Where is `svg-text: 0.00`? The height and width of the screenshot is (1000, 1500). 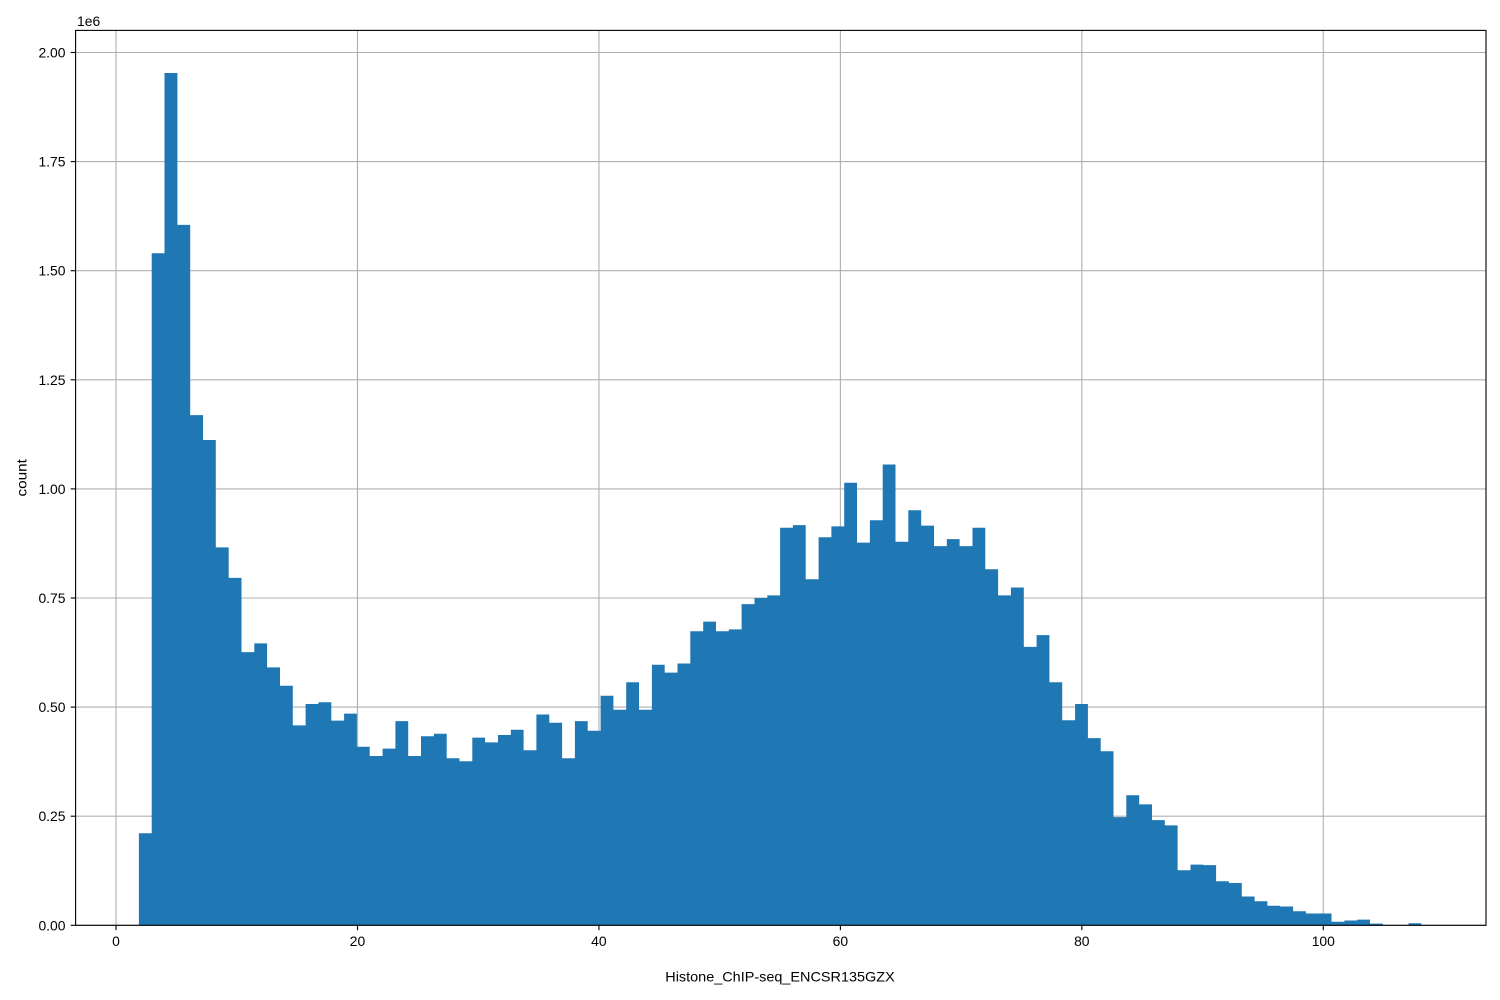
svg-text: 0.00 is located at coordinates (51, 925).